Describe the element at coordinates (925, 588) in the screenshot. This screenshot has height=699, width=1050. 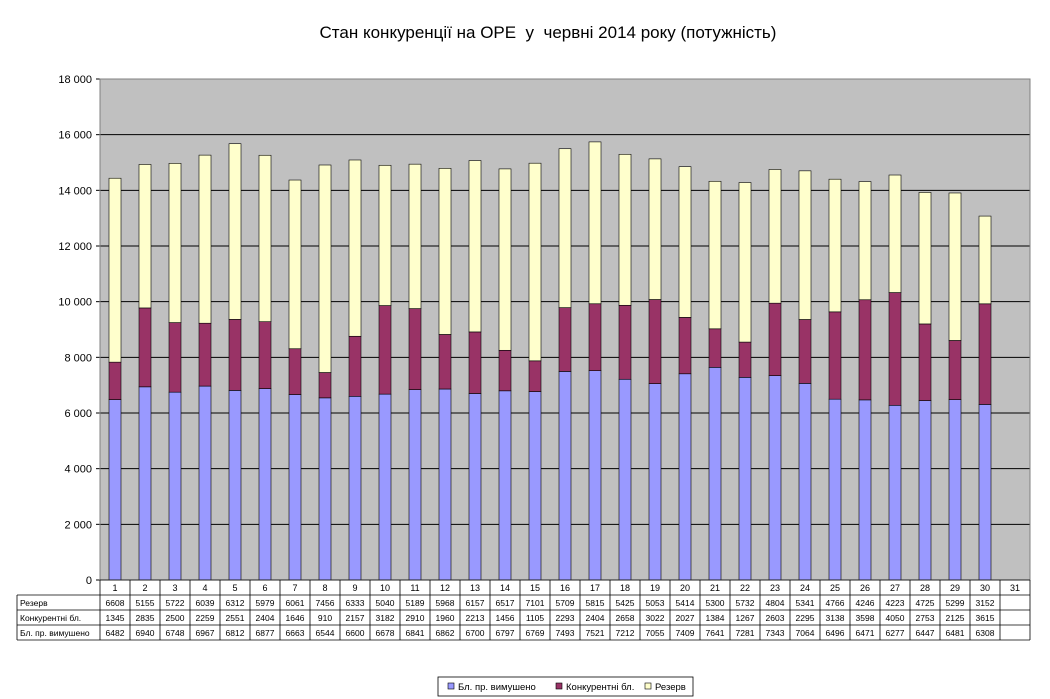
I see `x-tick-label: 28` at that location.